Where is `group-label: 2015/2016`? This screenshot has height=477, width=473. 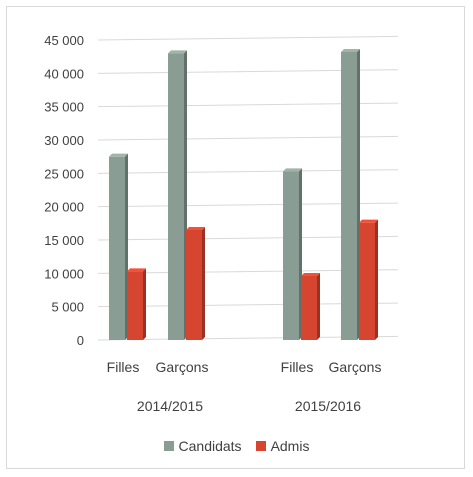
group-label: 2015/2016 is located at coordinates (328, 406).